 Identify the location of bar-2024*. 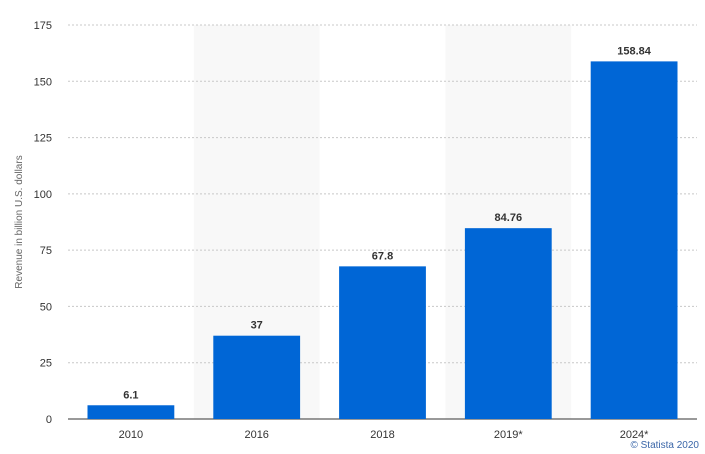
(634, 240).